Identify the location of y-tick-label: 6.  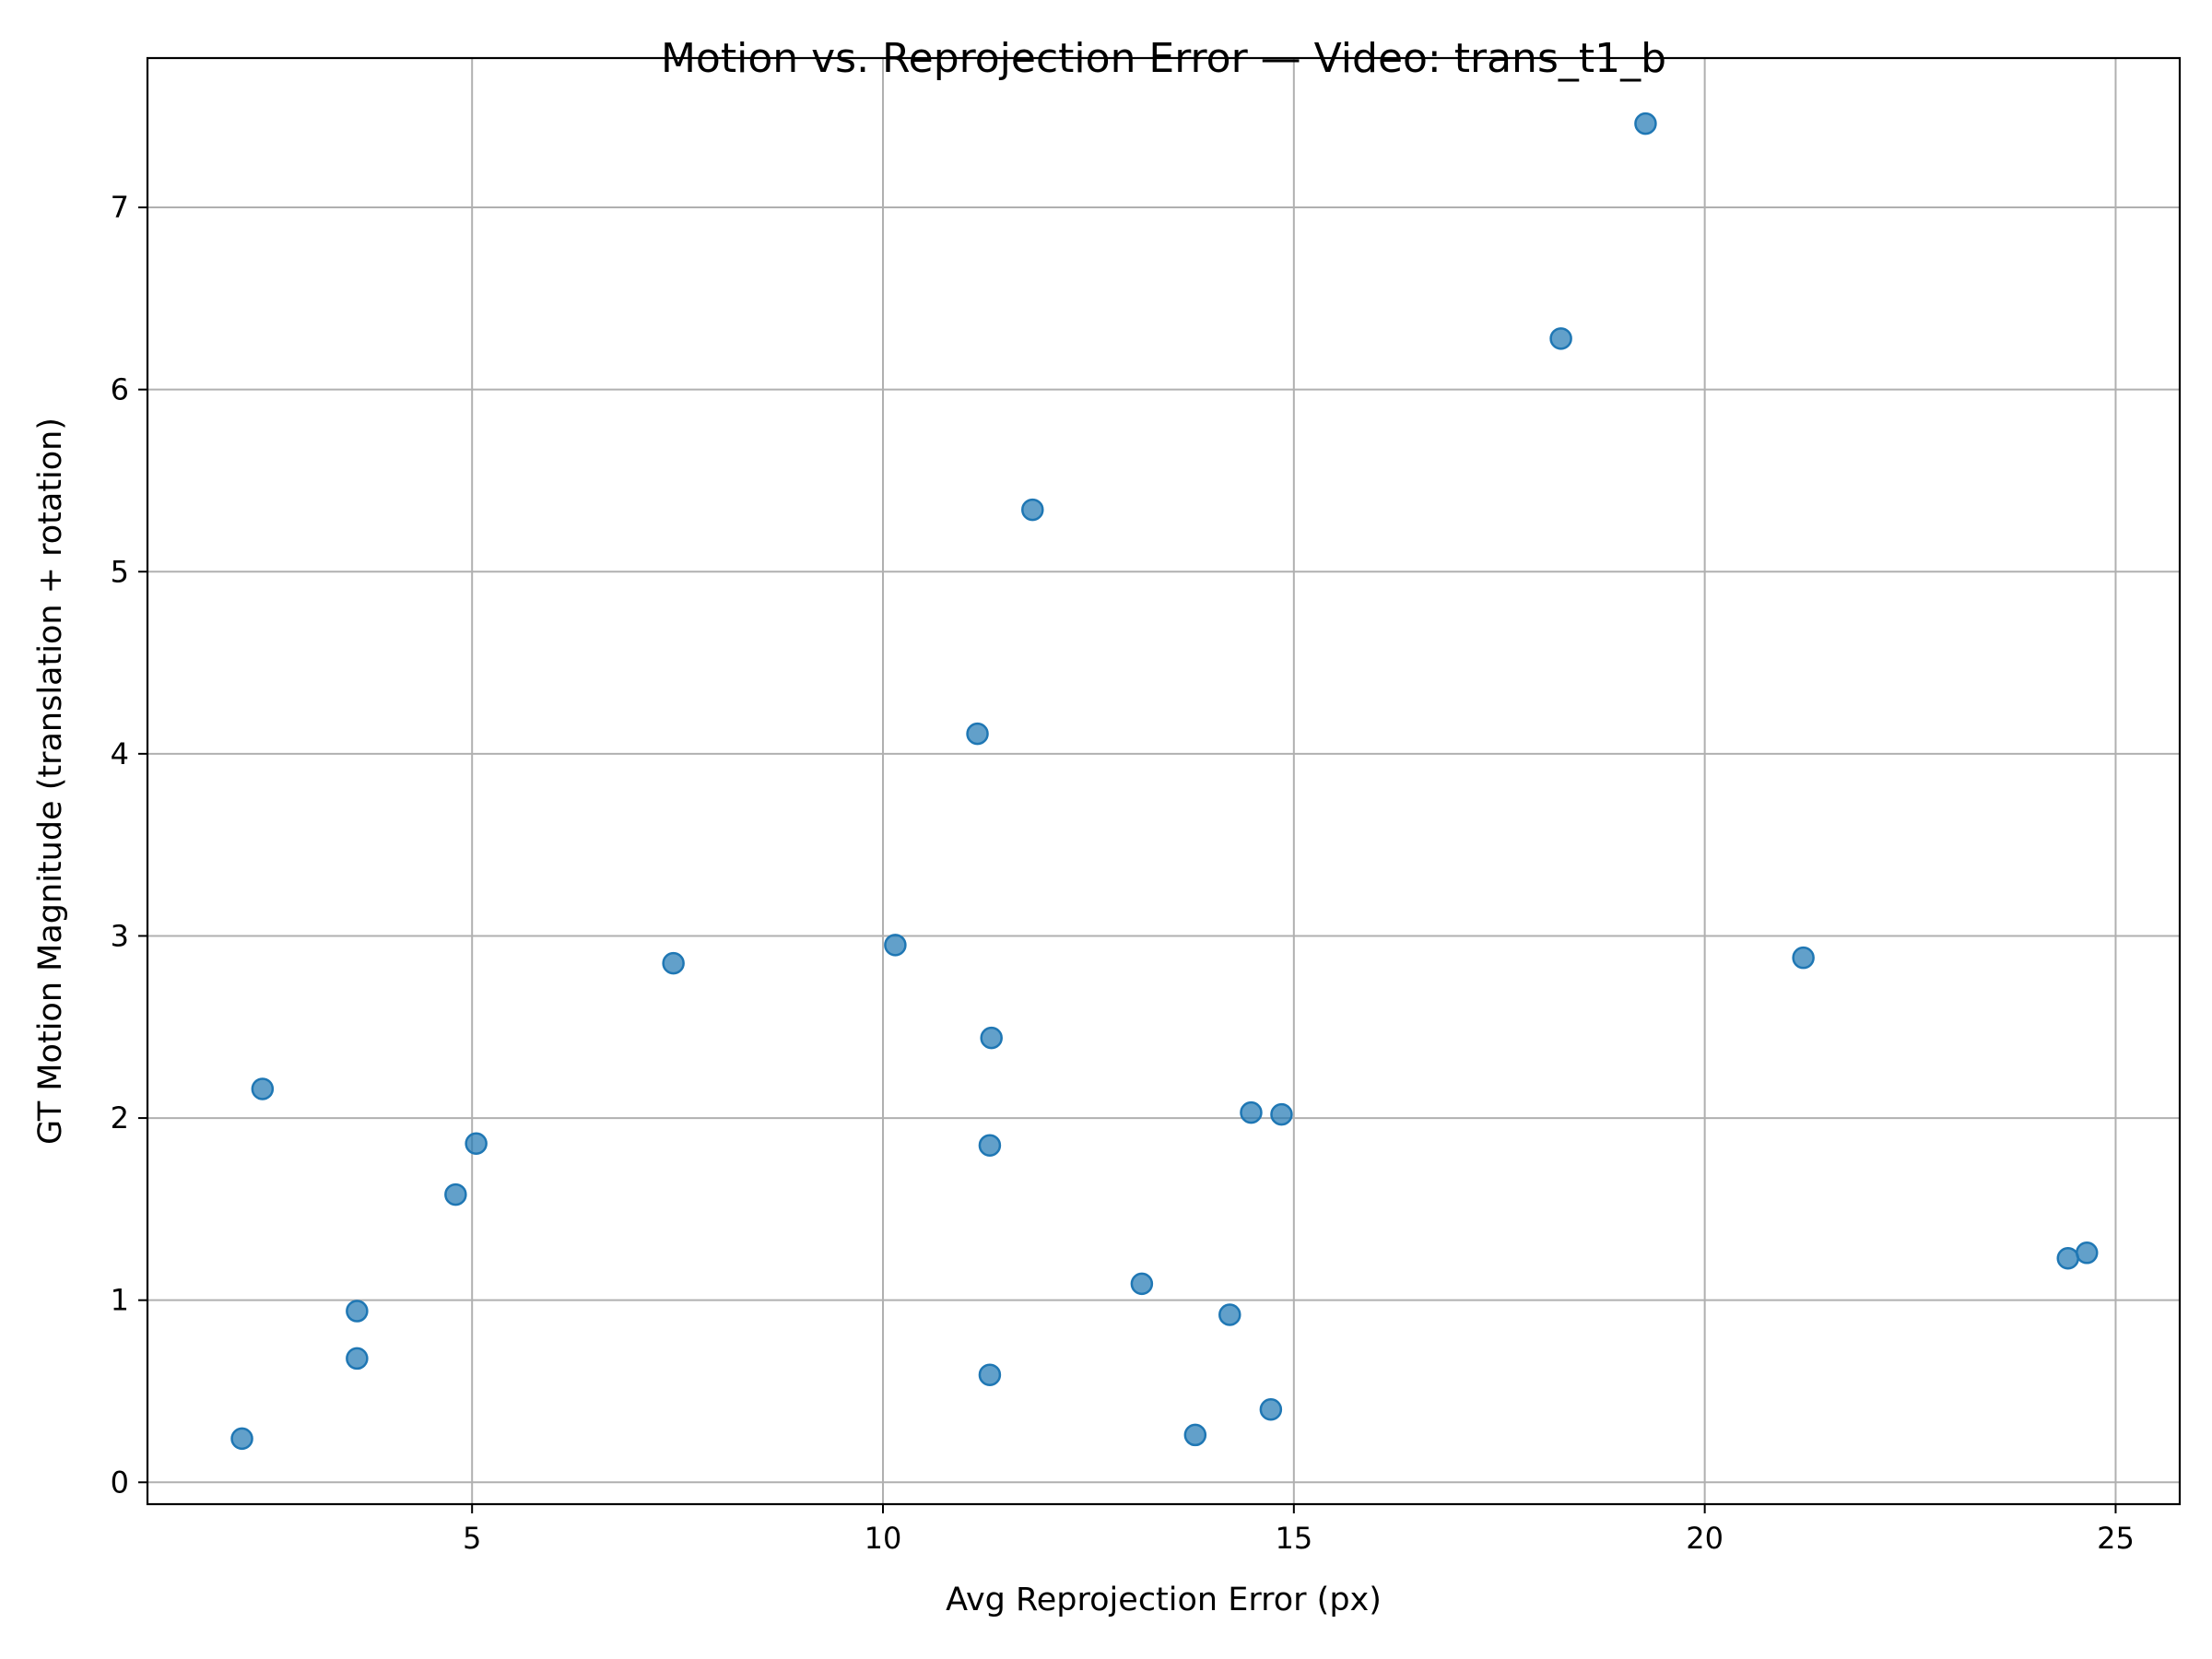
(120, 389).